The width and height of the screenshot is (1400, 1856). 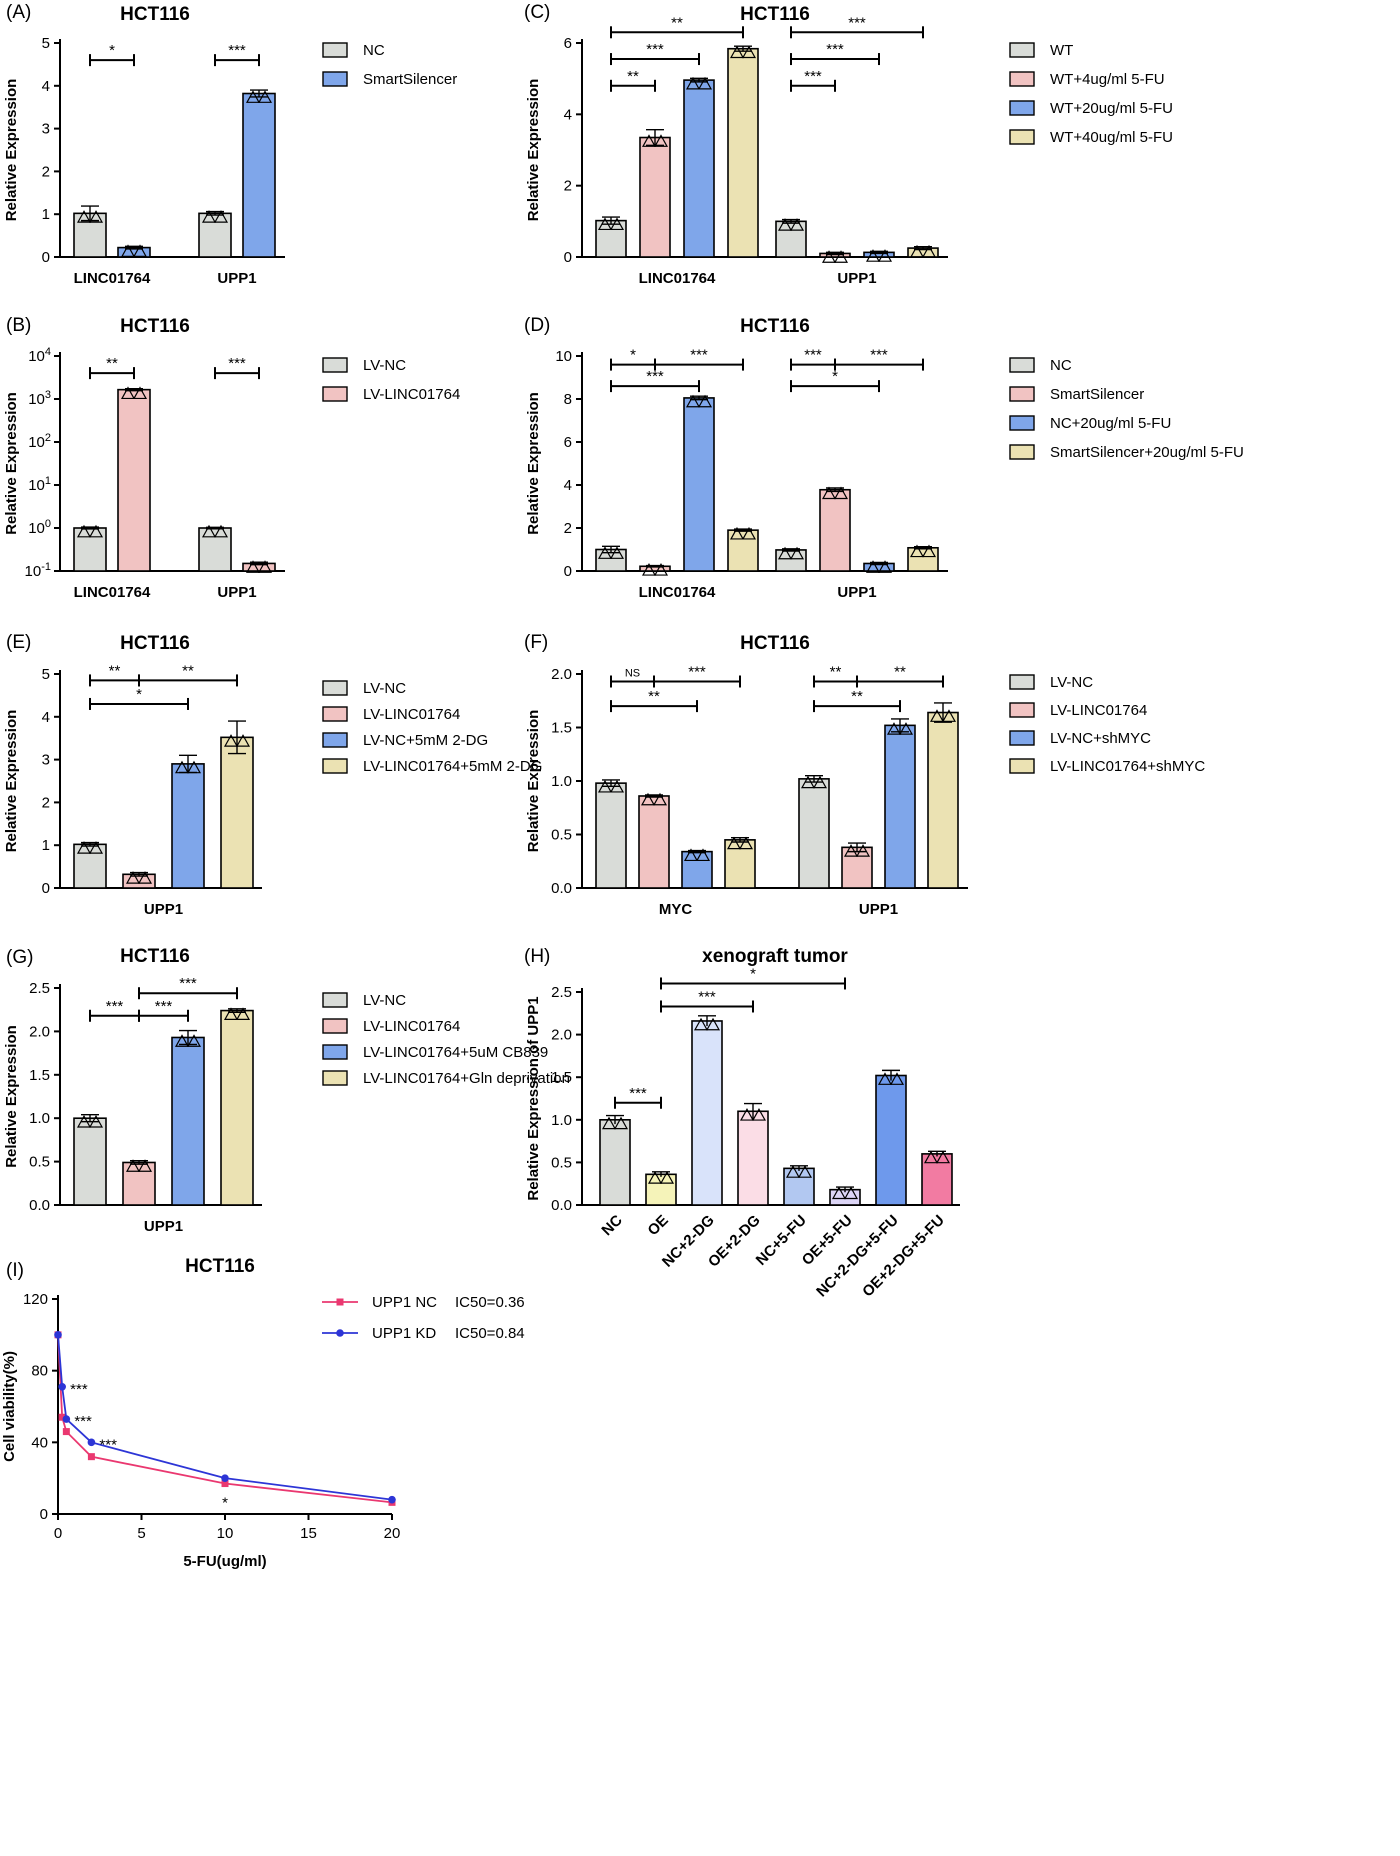 What do you see at coordinates (561, 781) in the screenshot?
I see `y-tick-label: 1.0` at bounding box center [561, 781].